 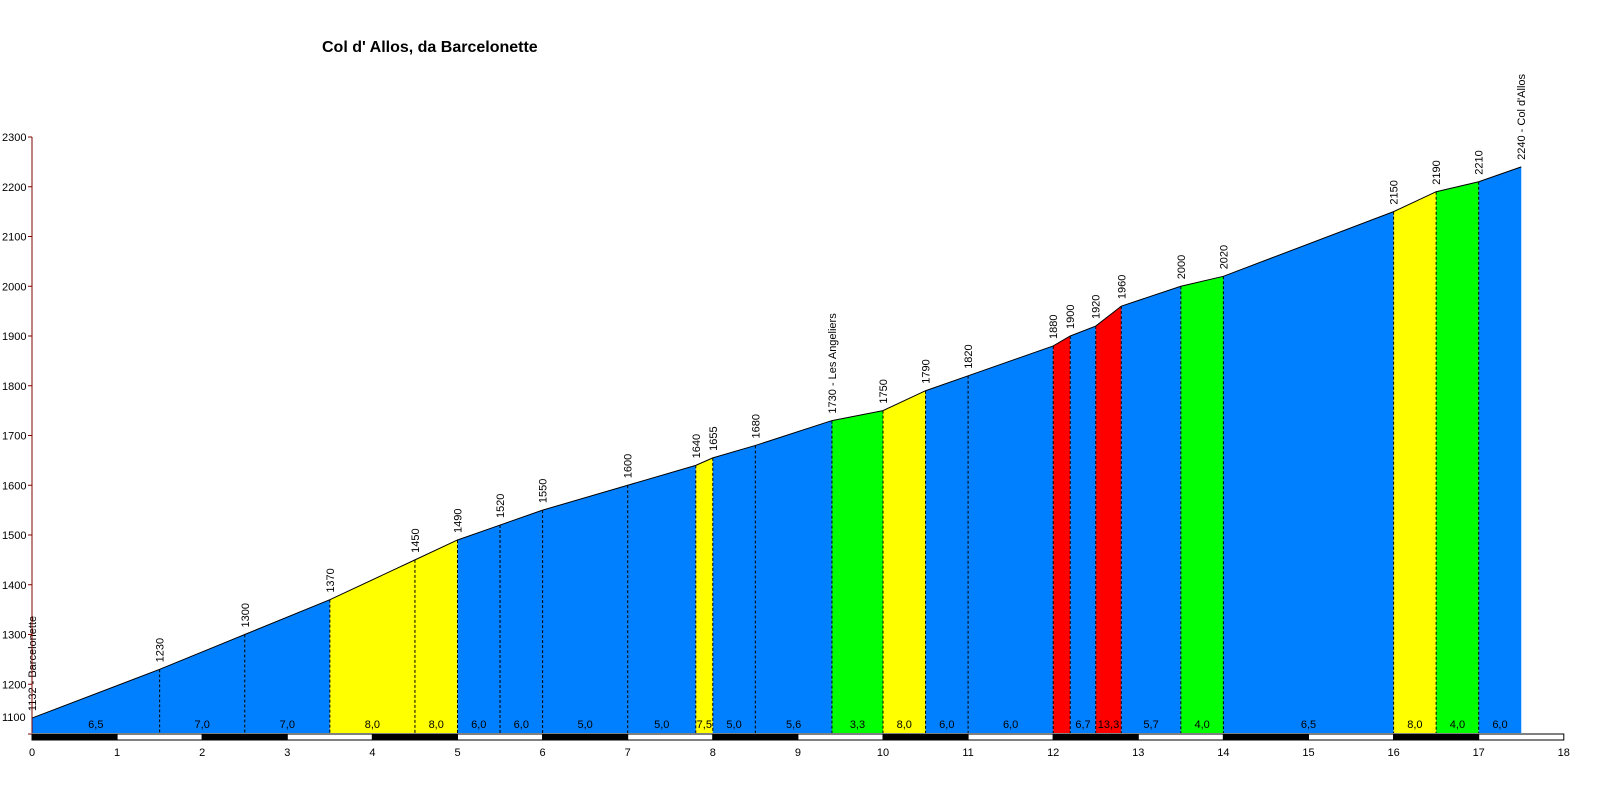 I want to click on gradient-label: 5,7, so click(x=1150, y=725).